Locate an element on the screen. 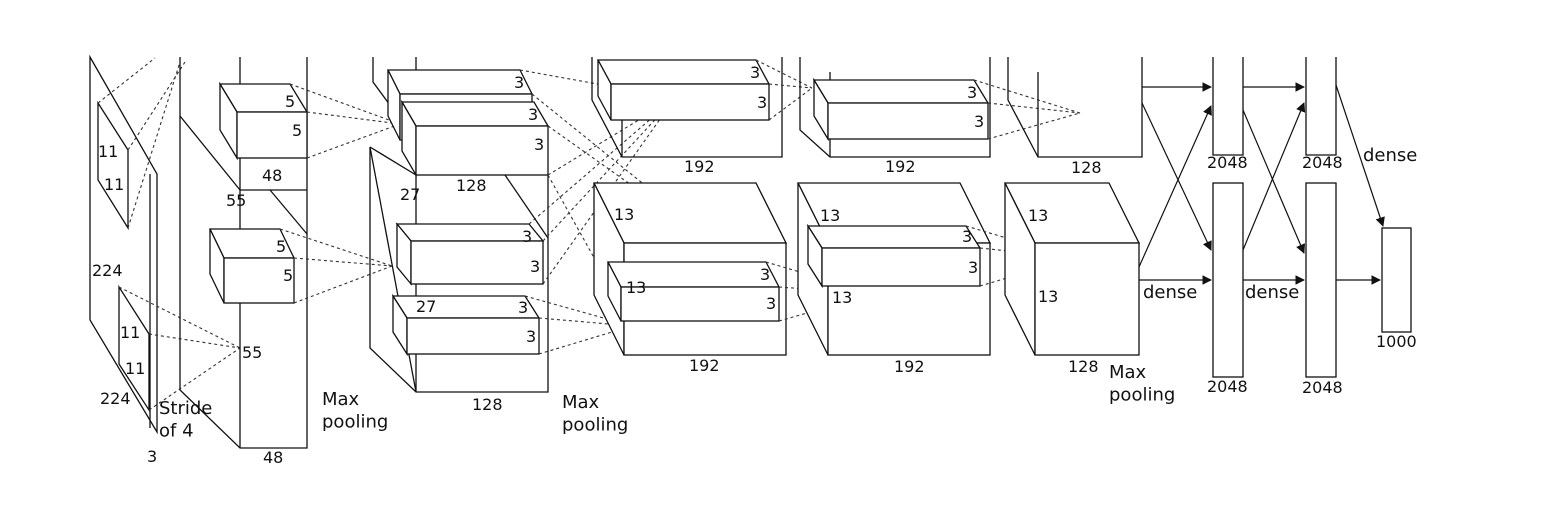 The width and height of the screenshot is (1562, 506). max-pooling-label-3: Max pooling is located at coordinates (1142, 384).